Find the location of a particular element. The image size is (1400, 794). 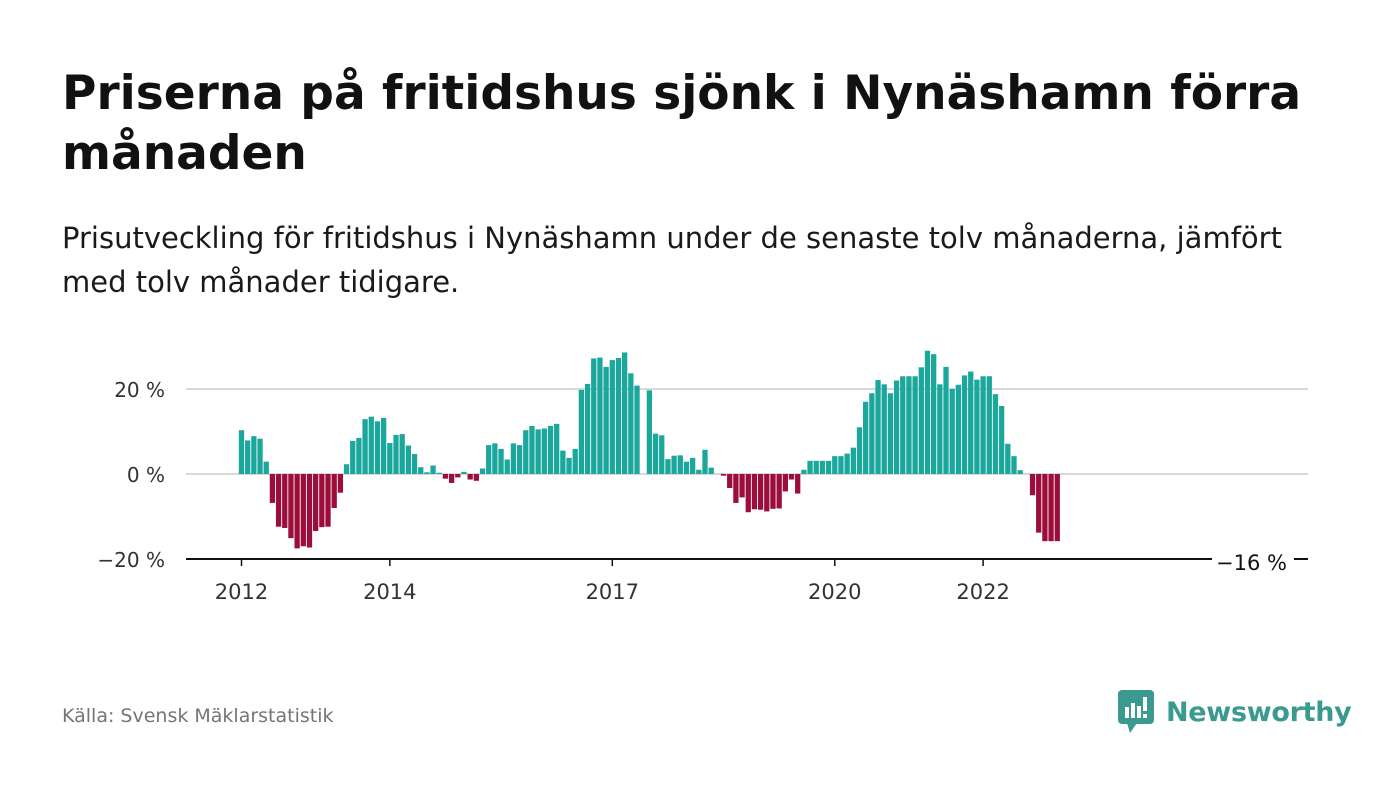

source-note: Källa: Svensk Mäklarstatistik is located at coordinates (198, 716).